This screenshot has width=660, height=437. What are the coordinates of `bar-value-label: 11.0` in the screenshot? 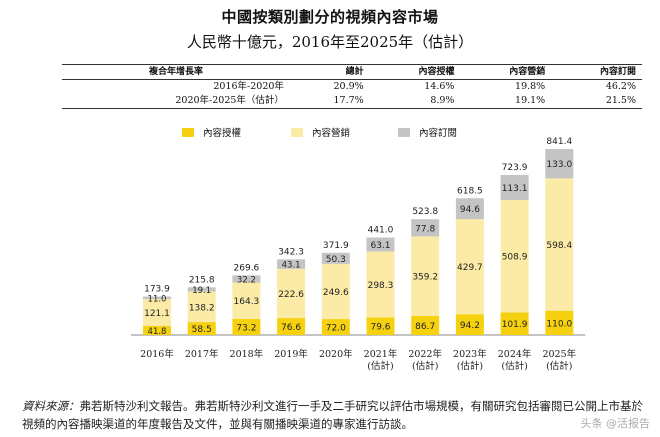 It's located at (157, 299).